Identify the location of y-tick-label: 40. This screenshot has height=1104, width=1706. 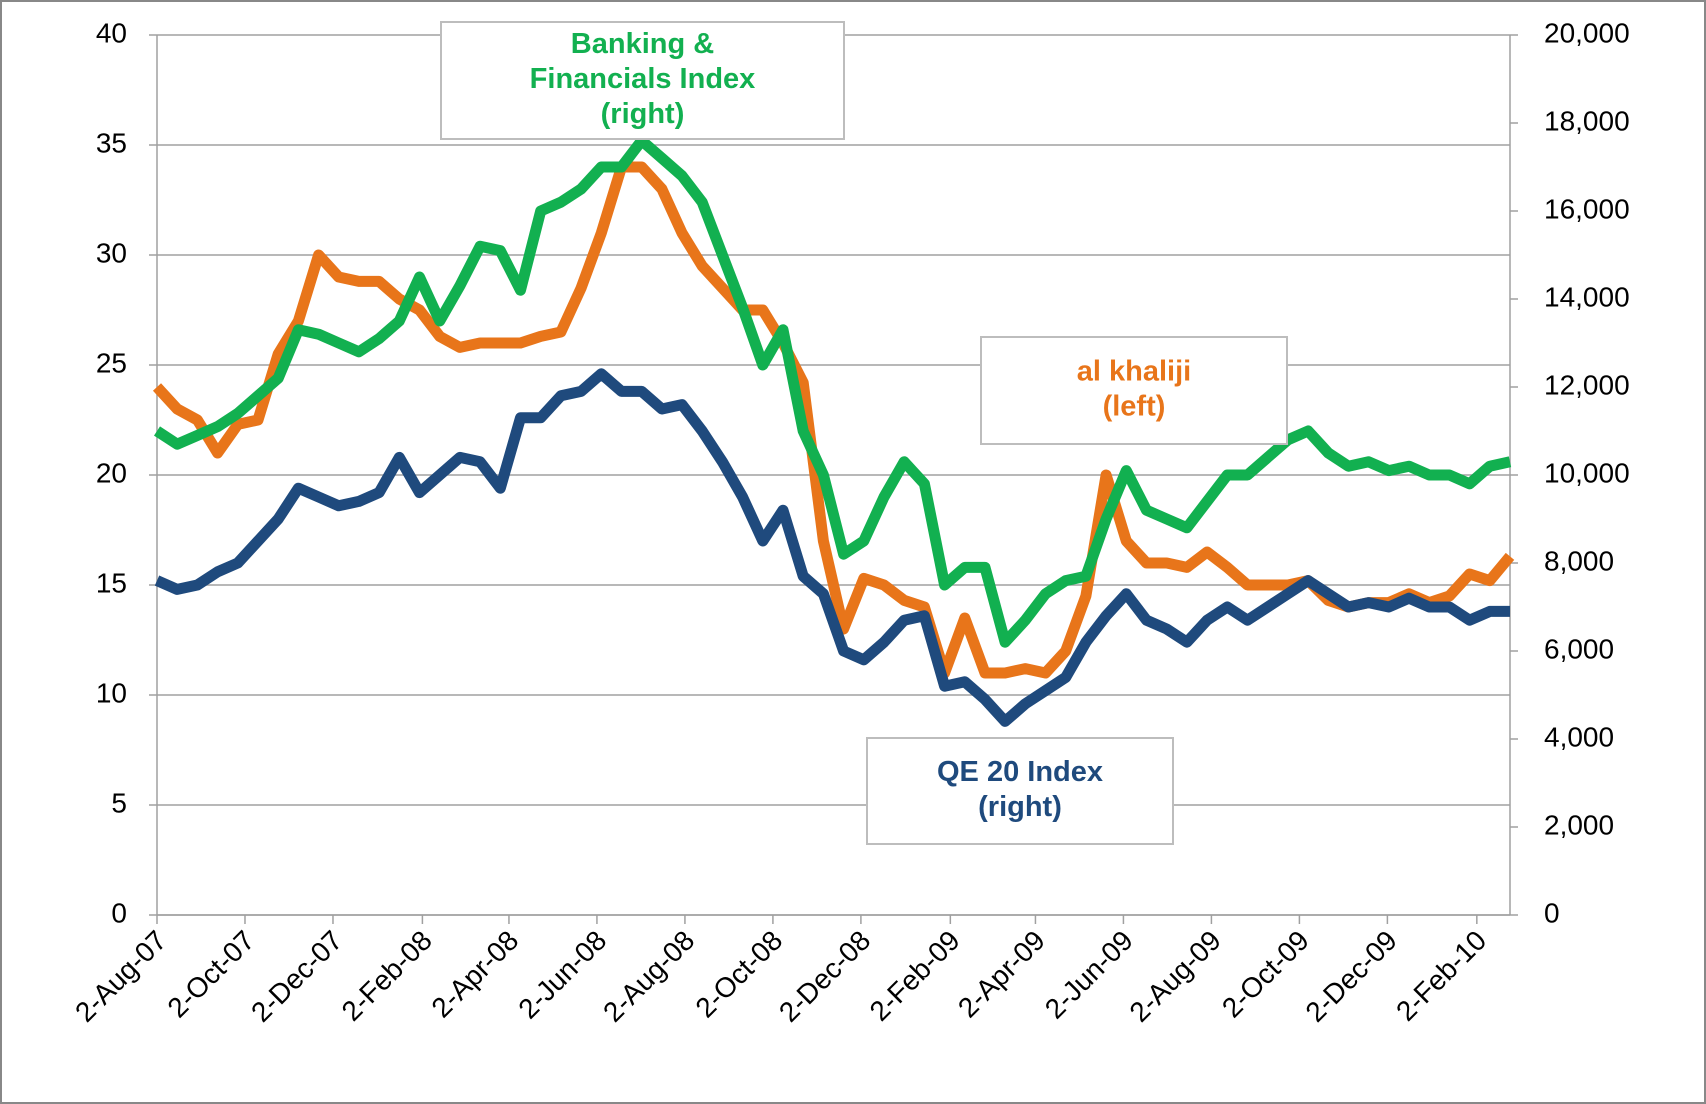
(111, 32).